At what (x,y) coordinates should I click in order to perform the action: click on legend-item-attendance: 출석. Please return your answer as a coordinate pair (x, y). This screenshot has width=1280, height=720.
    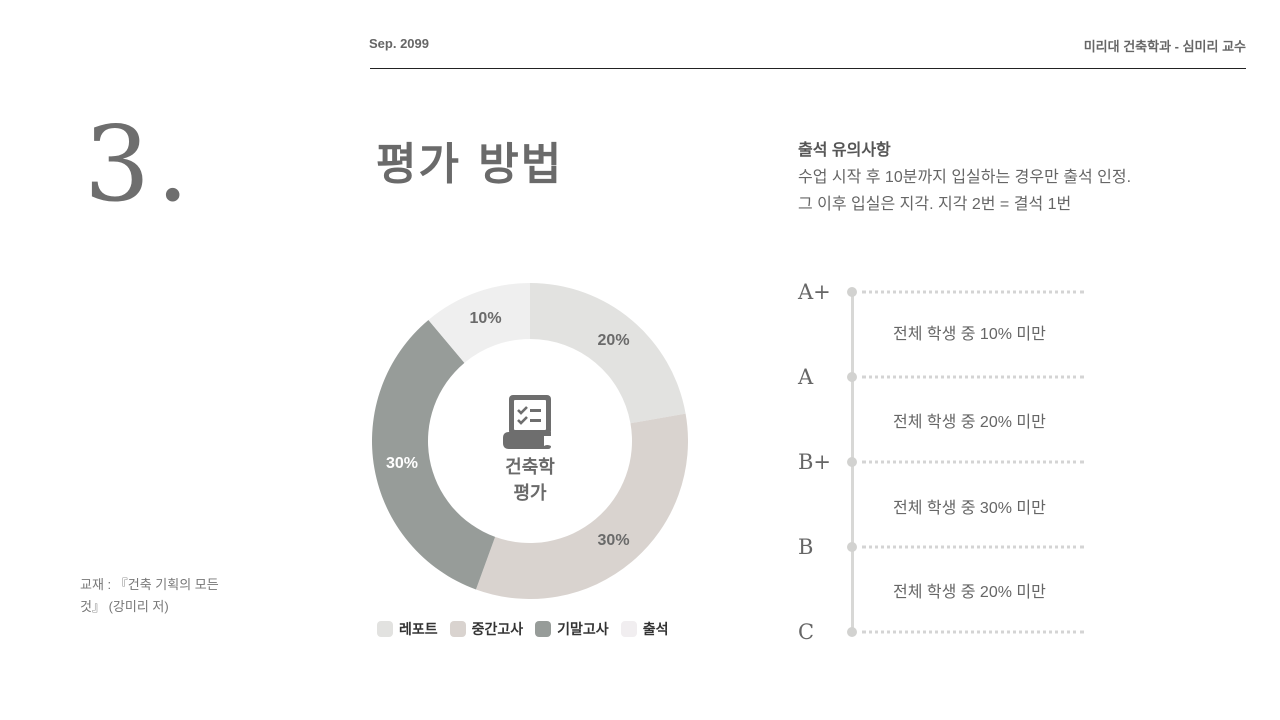
    Looking at the image, I should click on (644, 629).